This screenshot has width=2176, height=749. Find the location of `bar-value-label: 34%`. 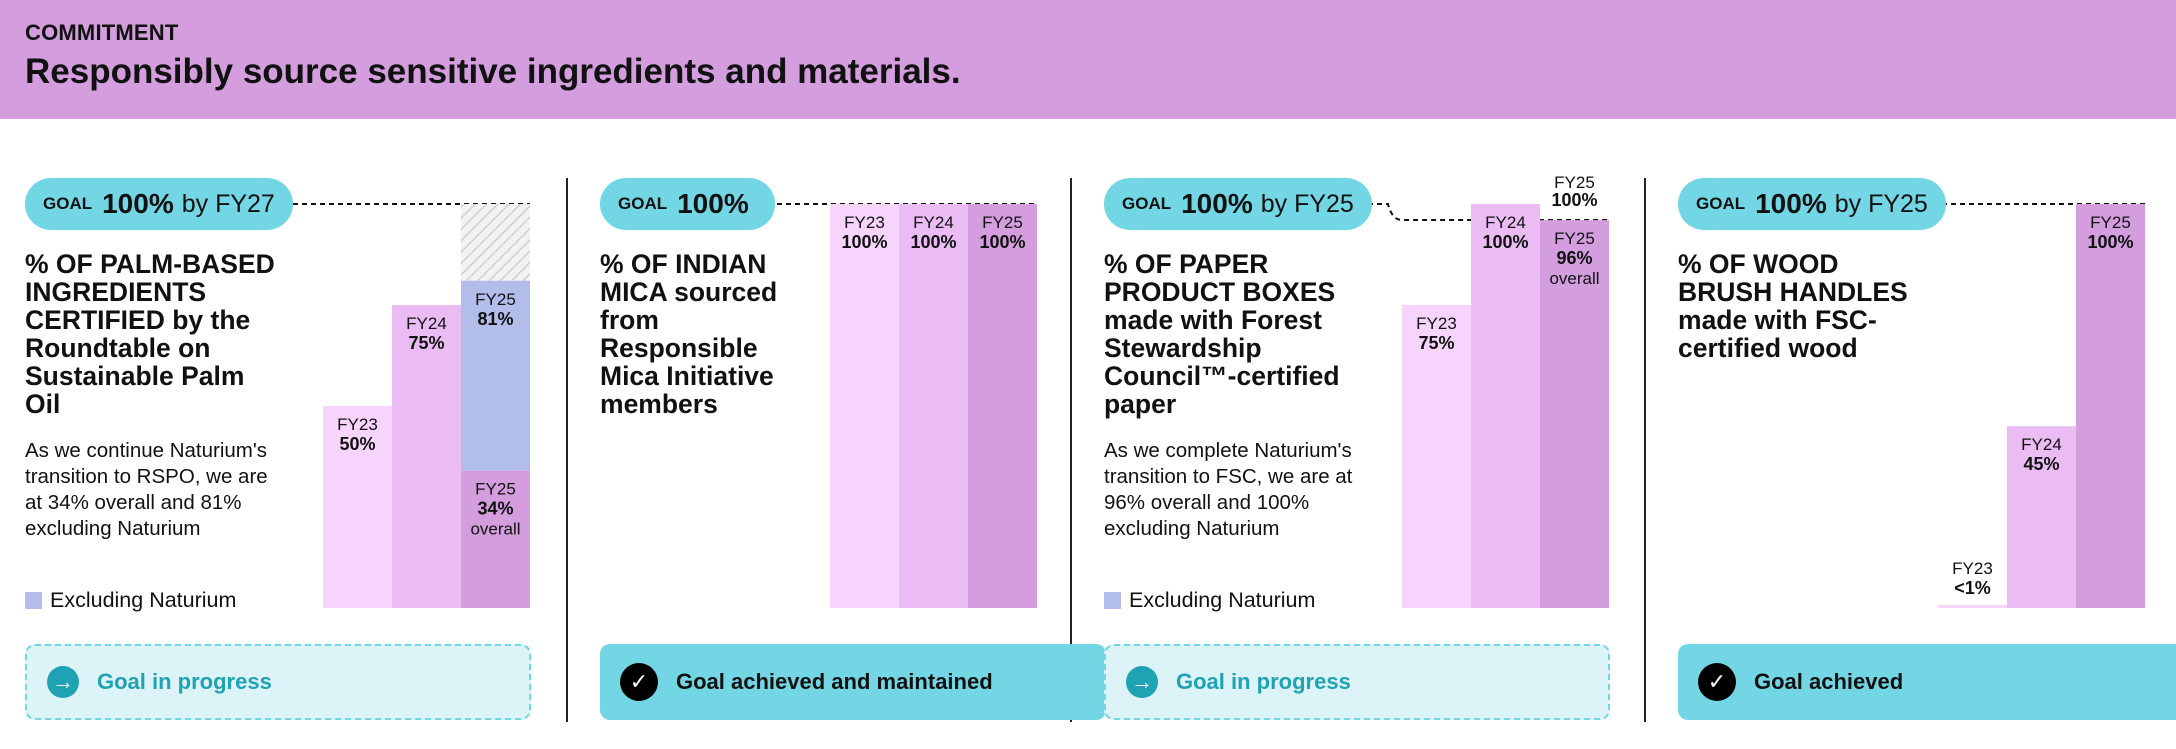

bar-value-label: 34% is located at coordinates (495, 509).